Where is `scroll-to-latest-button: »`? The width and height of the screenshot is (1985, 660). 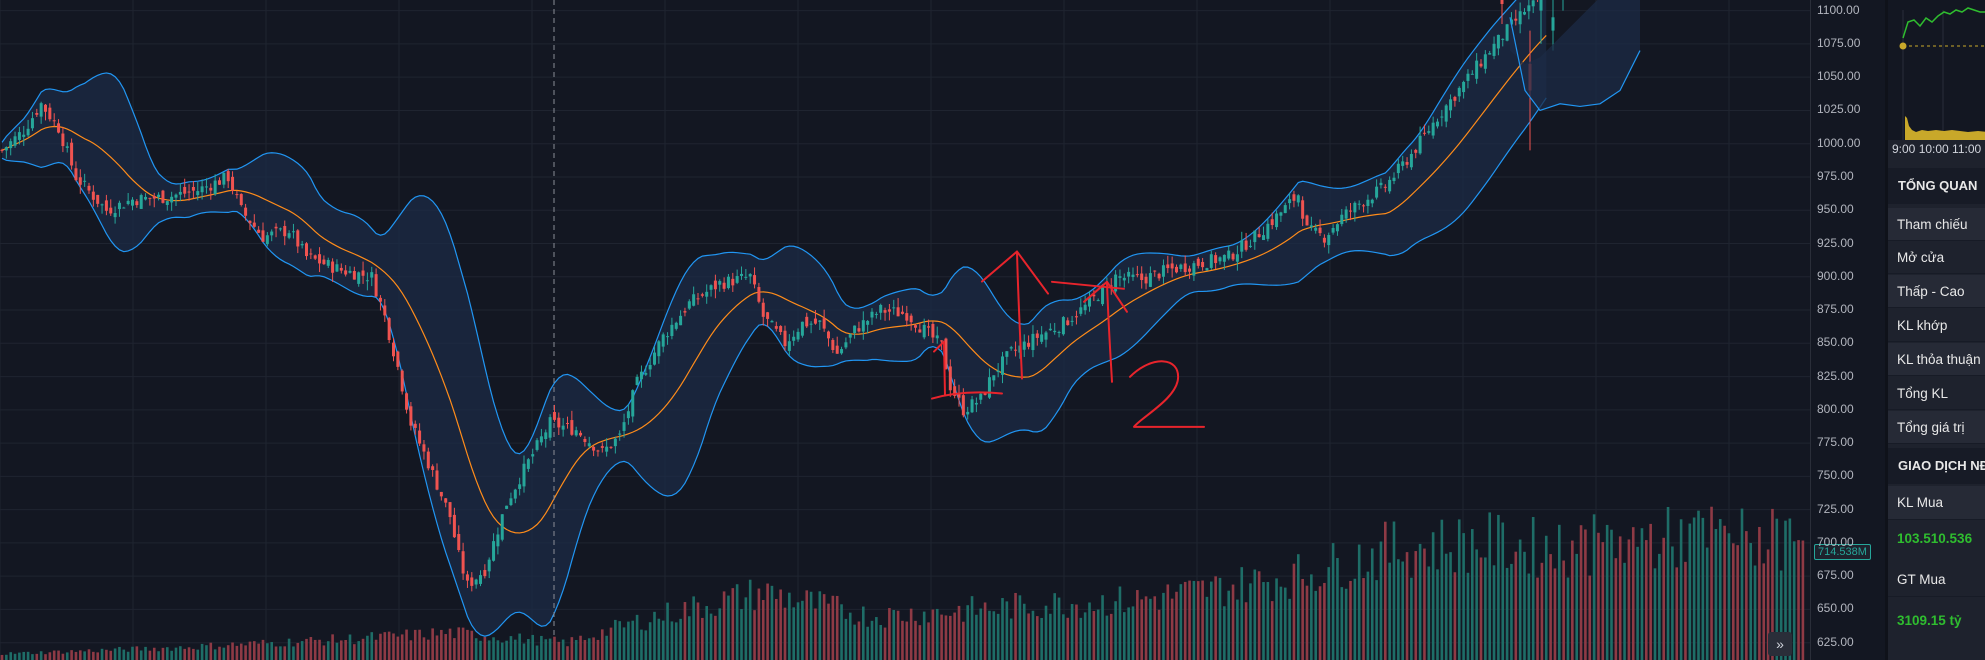 scroll-to-latest-button: » is located at coordinates (1780, 644).